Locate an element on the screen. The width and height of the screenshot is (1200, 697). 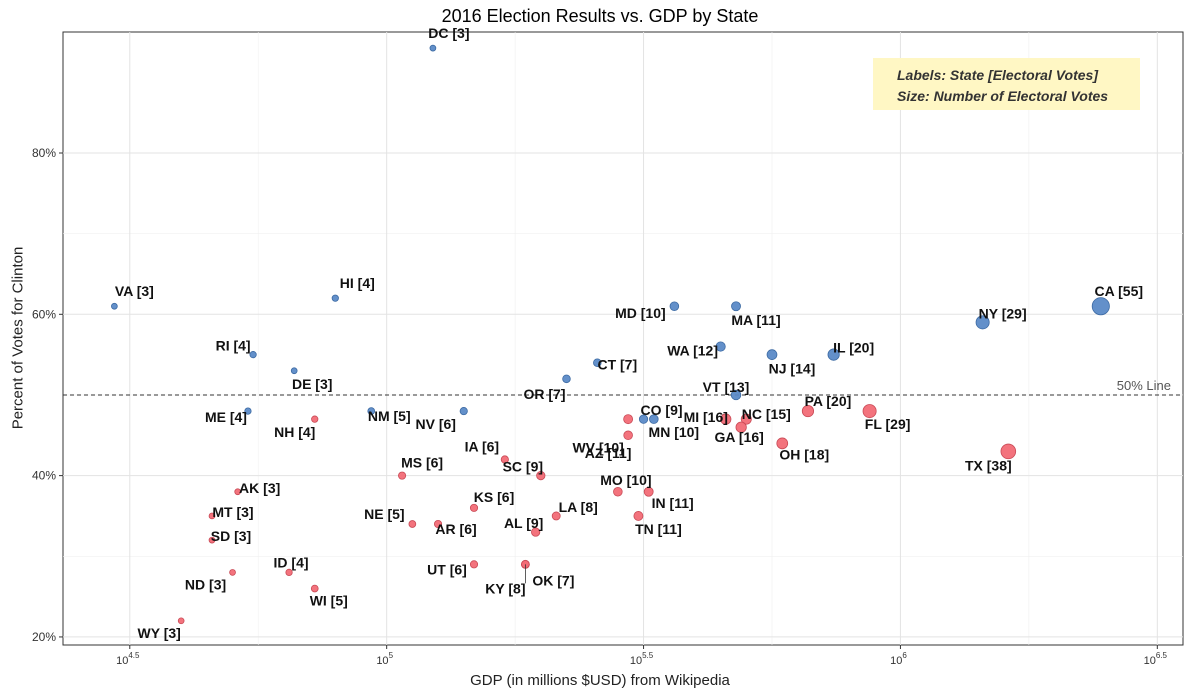
x-tick-label: 104.5 is located at coordinates (128, 659).